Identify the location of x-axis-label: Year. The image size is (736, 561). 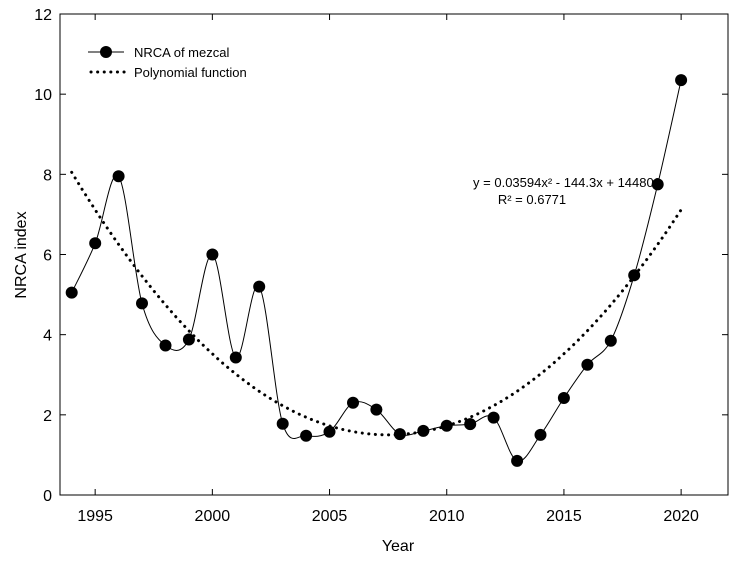
(398, 546).